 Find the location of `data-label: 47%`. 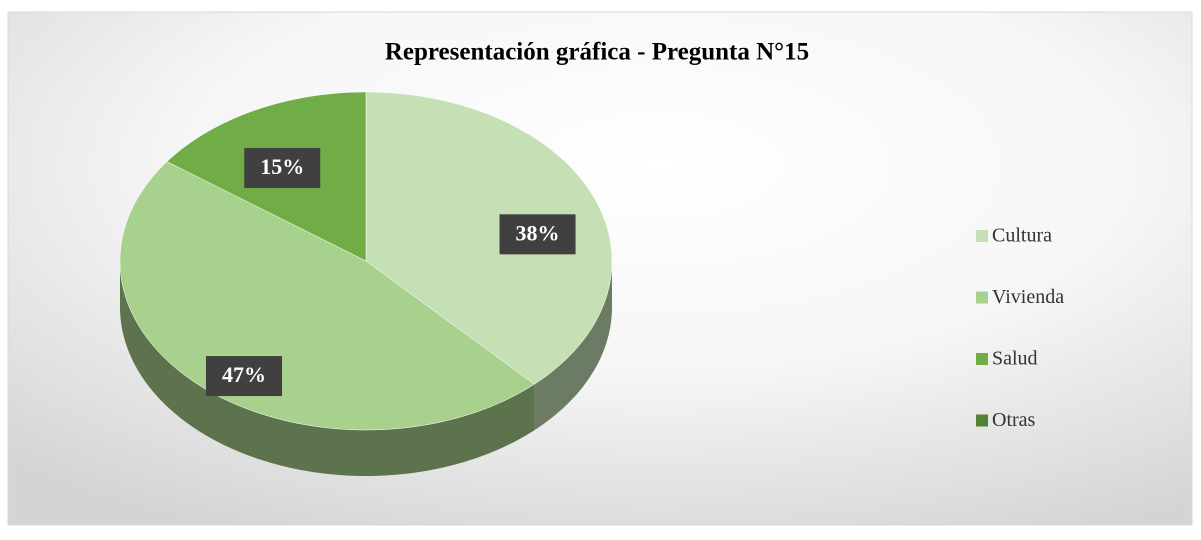

data-label: 47% is located at coordinates (244, 374).